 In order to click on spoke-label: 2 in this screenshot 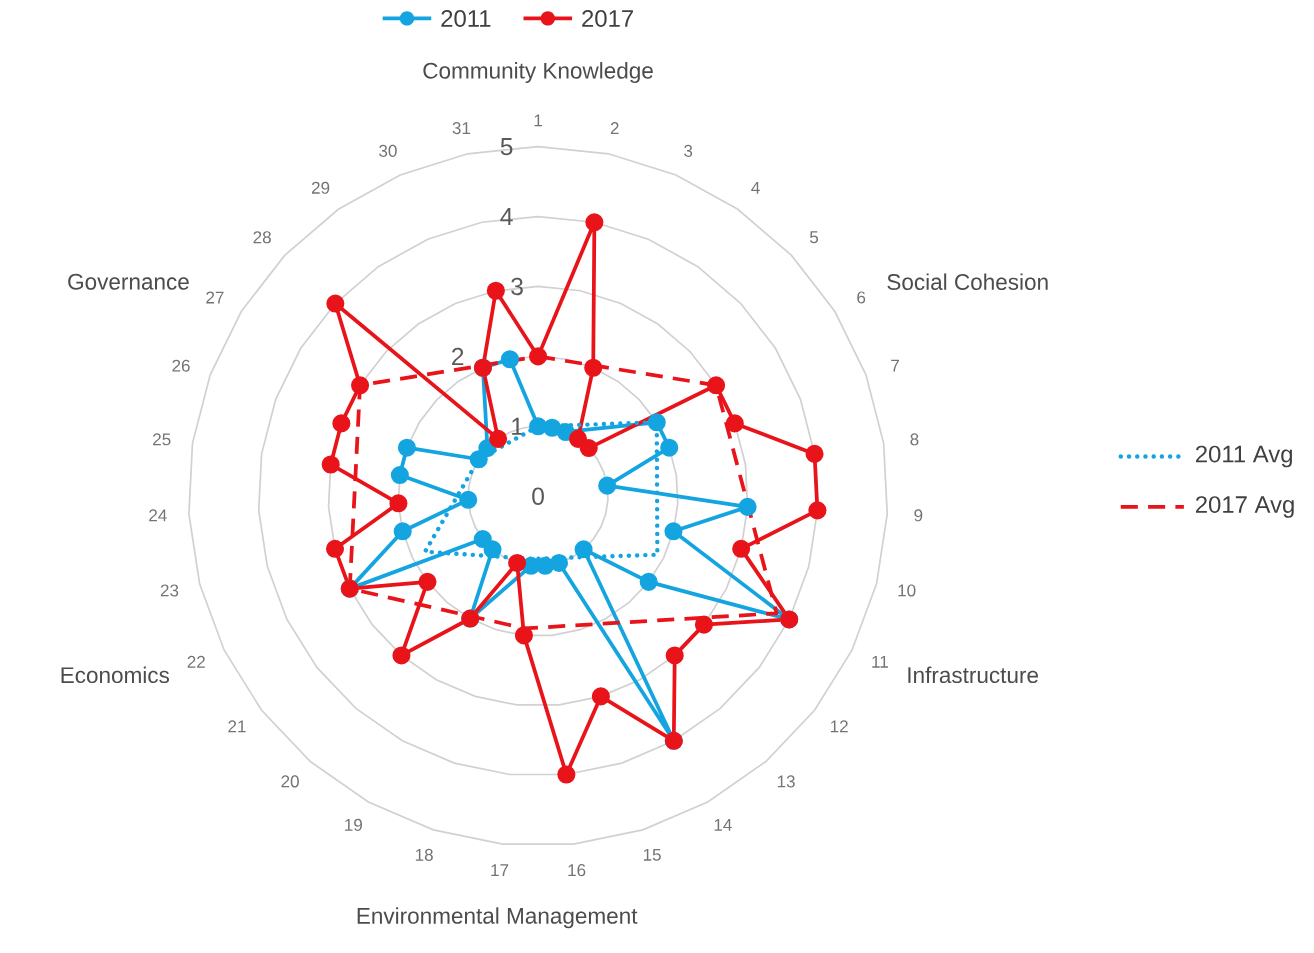, I will do `click(614, 128)`.